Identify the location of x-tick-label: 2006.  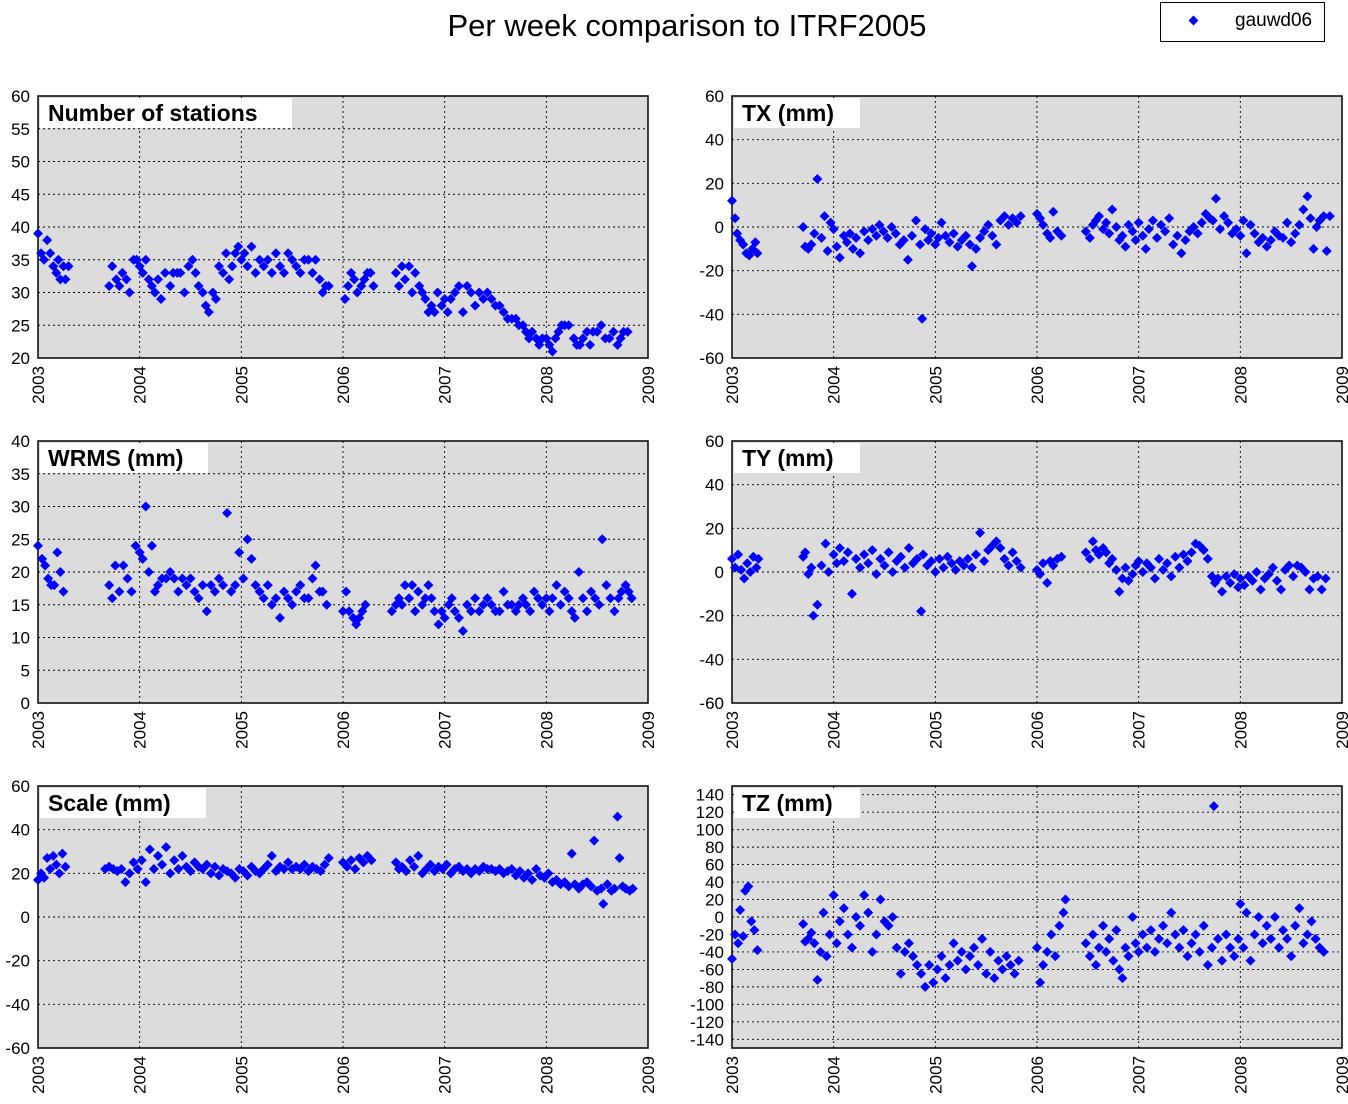
(343, 1075).